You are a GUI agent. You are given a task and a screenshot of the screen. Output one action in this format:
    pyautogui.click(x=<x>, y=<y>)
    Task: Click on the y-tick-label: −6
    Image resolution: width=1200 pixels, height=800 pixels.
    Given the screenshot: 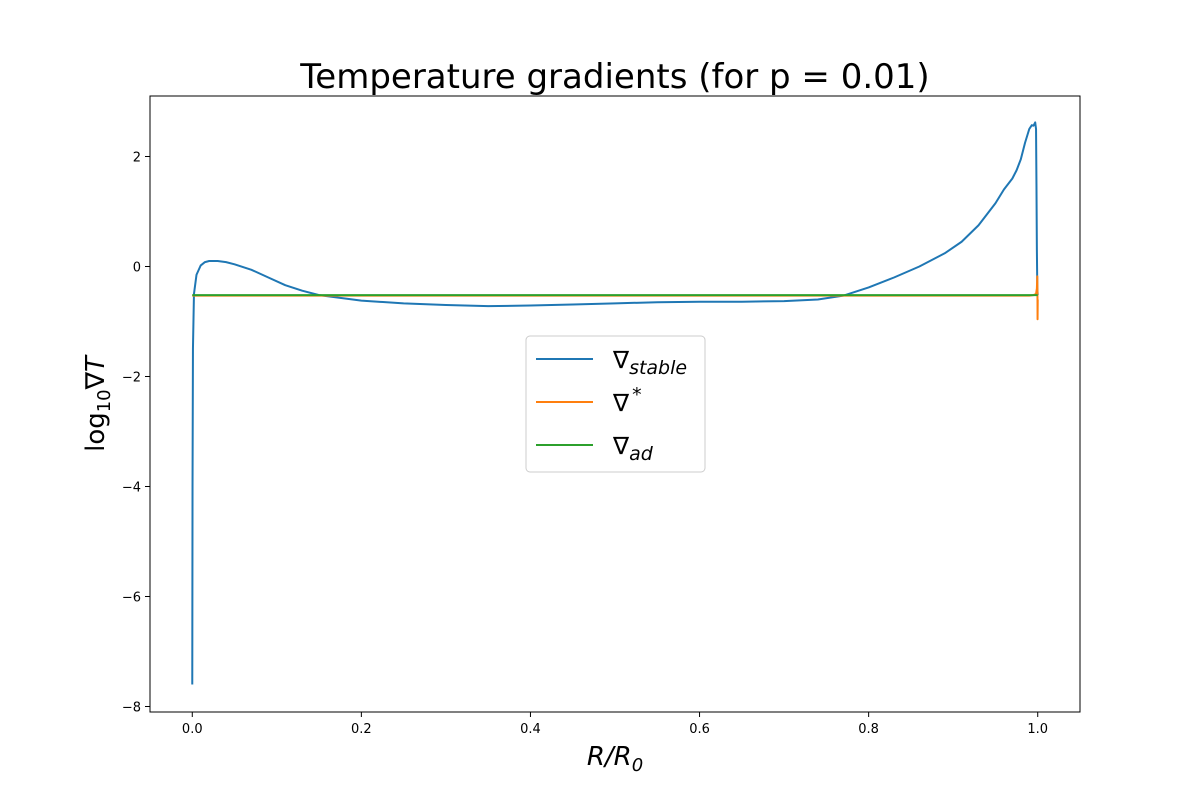 What is the action you would take?
    pyautogui.click(x=131, y=598)
    